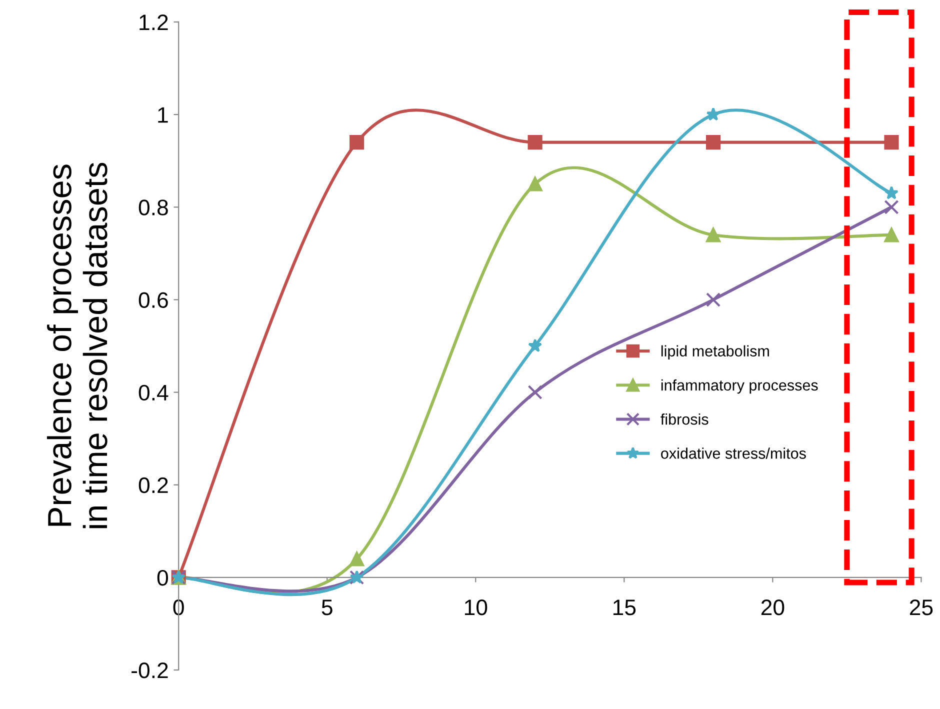  What do you see at coordinates (153, 485) in the screenshot?
I see `y-tick-label: 0.2` at bounding box center [153, 485].